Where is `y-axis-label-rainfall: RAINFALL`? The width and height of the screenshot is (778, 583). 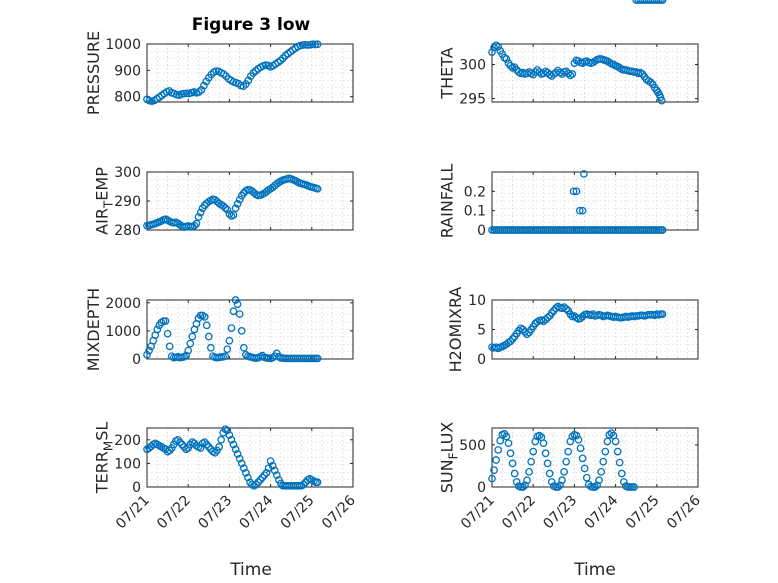 y-axis-label-rainfall: RAINFALL is located at coordinates (447, 201).